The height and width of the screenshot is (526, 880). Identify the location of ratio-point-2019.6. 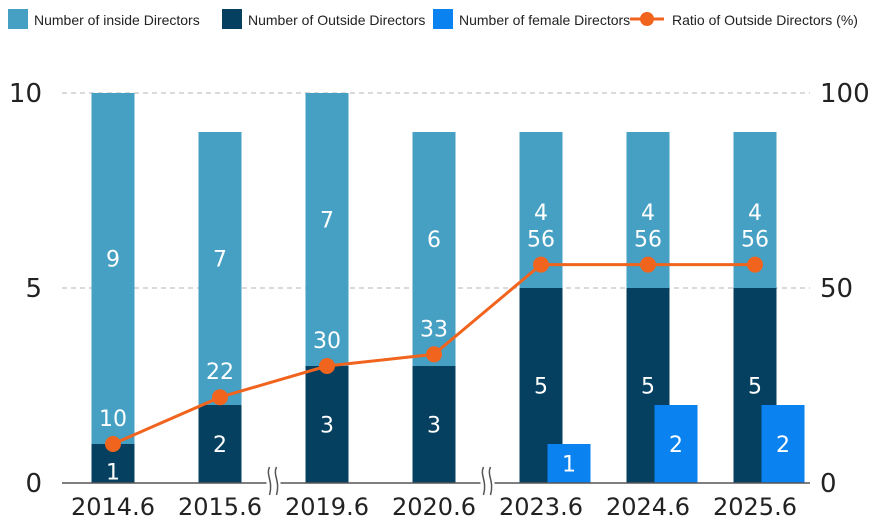
(327, 366).